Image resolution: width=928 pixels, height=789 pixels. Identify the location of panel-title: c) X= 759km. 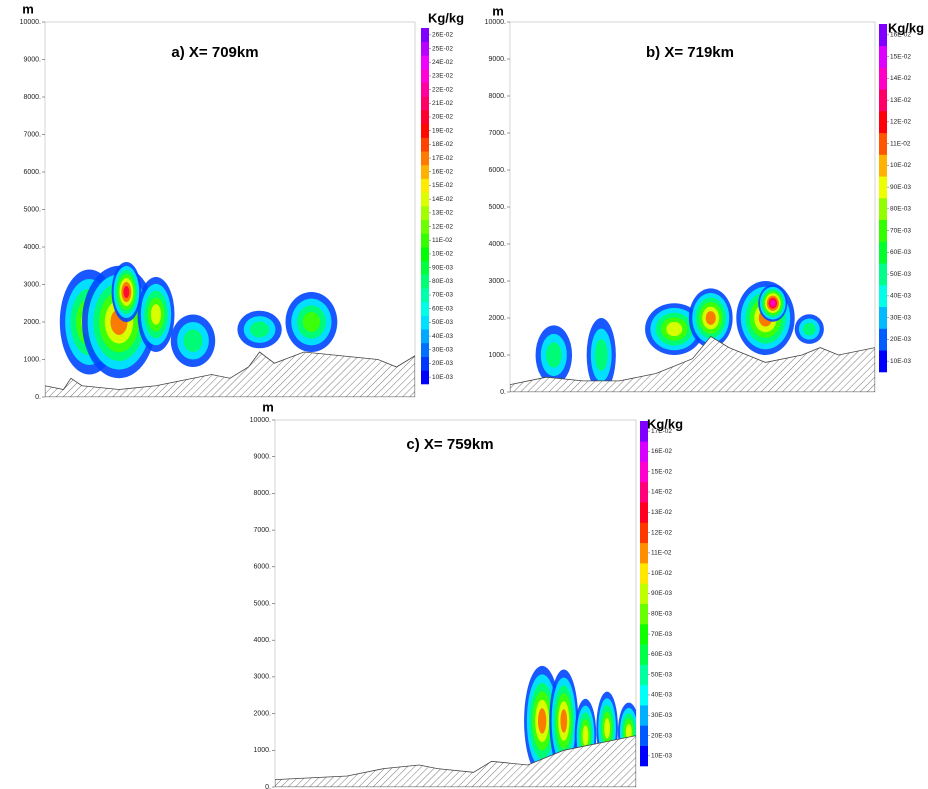
(449, 444).